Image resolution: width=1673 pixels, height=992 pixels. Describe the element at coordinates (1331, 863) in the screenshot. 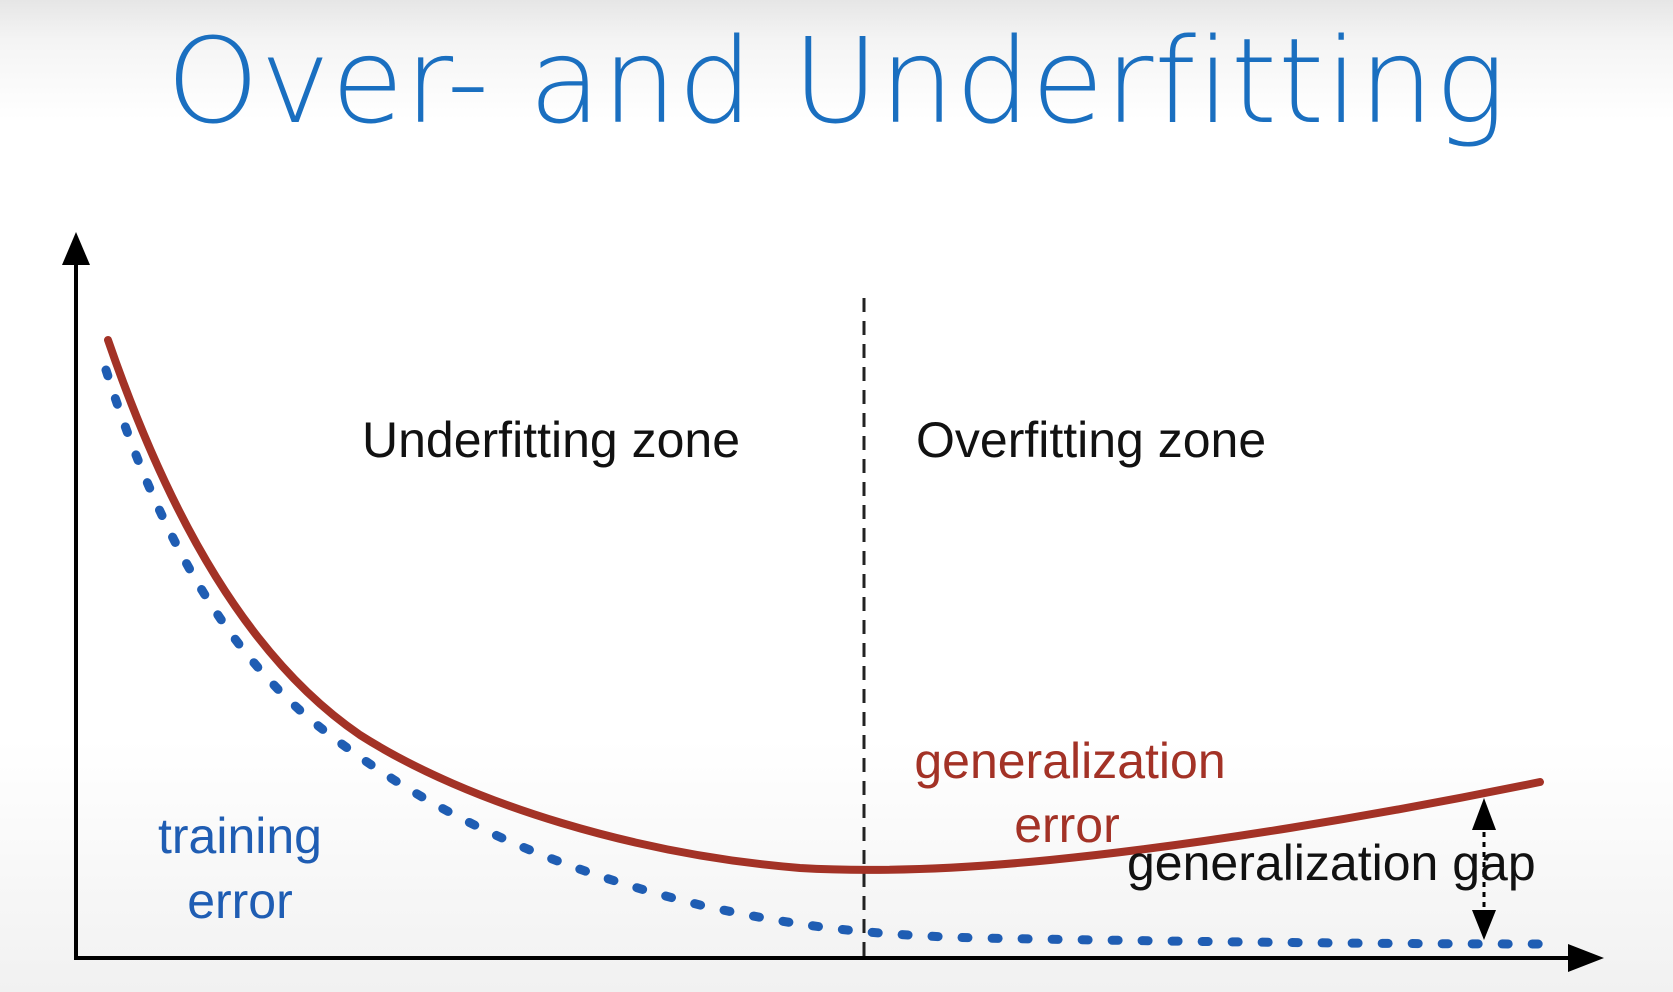

I see `generalization-gap-label: generalization gap` at that location.